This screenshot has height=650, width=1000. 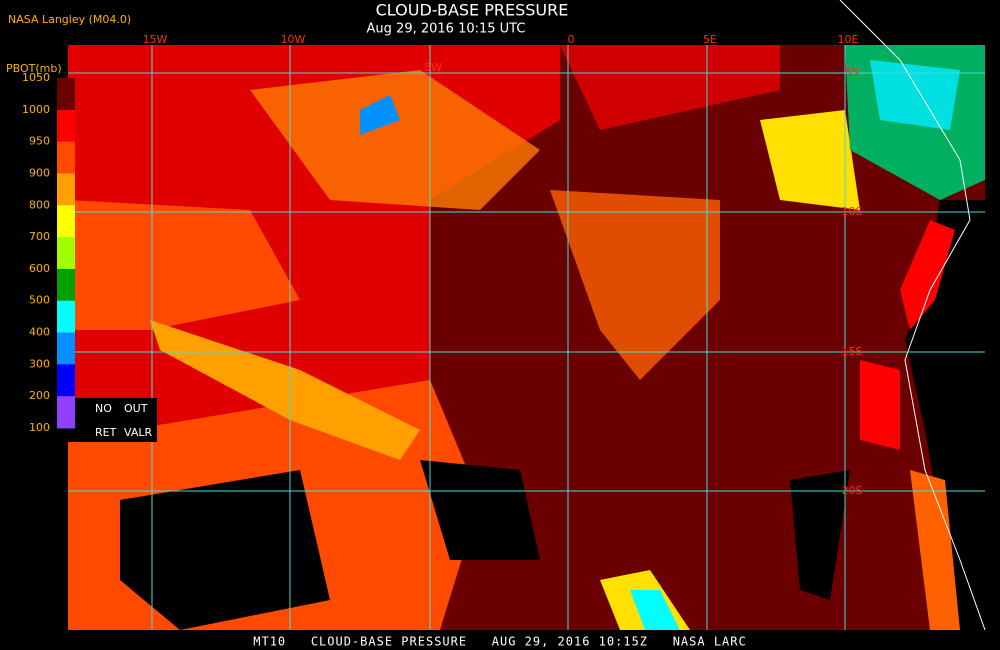 What do you see at coordinates (848, 39) in the screenshot?
I see `longitude-label: 10E` at bounding box center [848, 39].